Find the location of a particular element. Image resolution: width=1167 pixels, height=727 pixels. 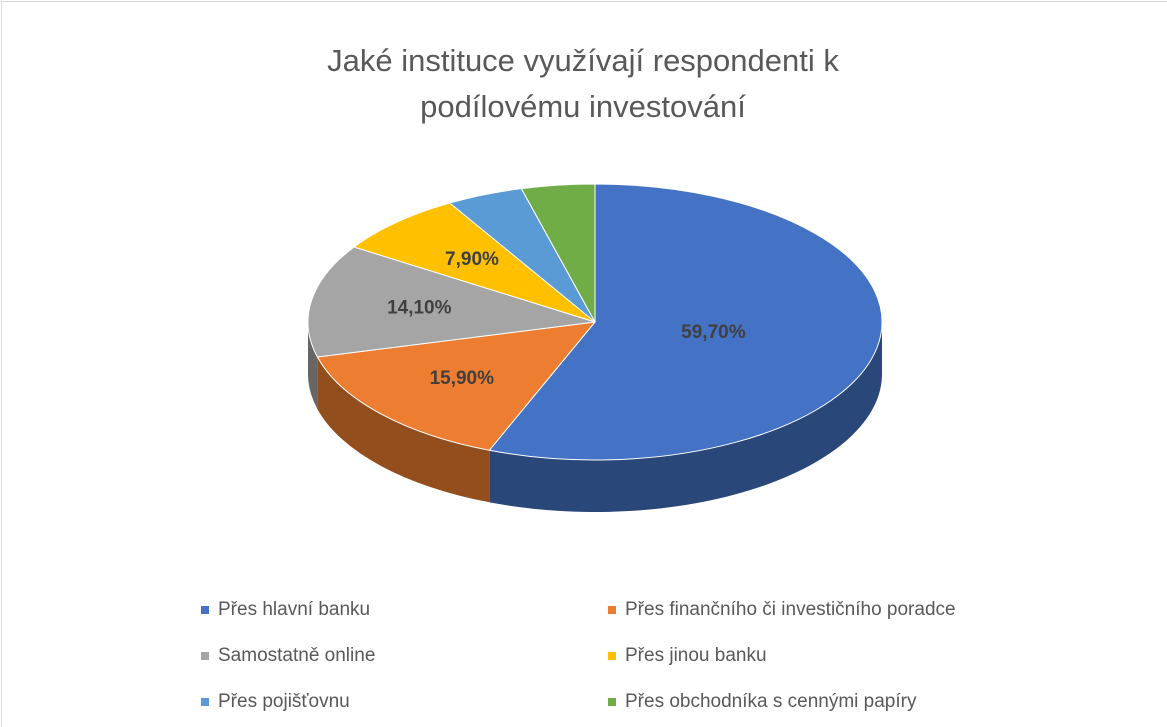

data-label: 59,70% is located at coordinates (713, 332).